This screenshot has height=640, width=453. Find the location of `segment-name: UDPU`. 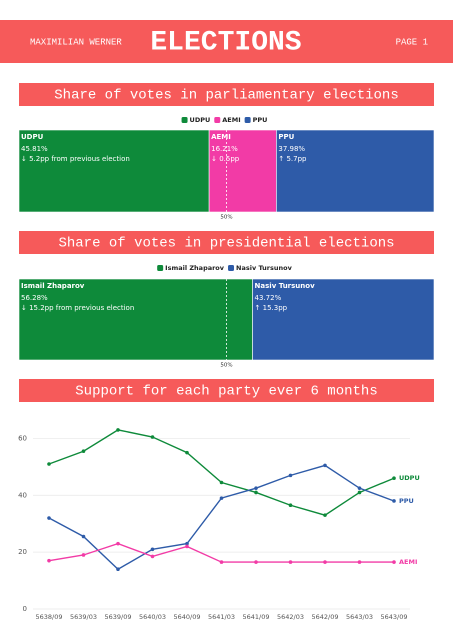

segment-name: UDPU is located at coordinates (32, 137).